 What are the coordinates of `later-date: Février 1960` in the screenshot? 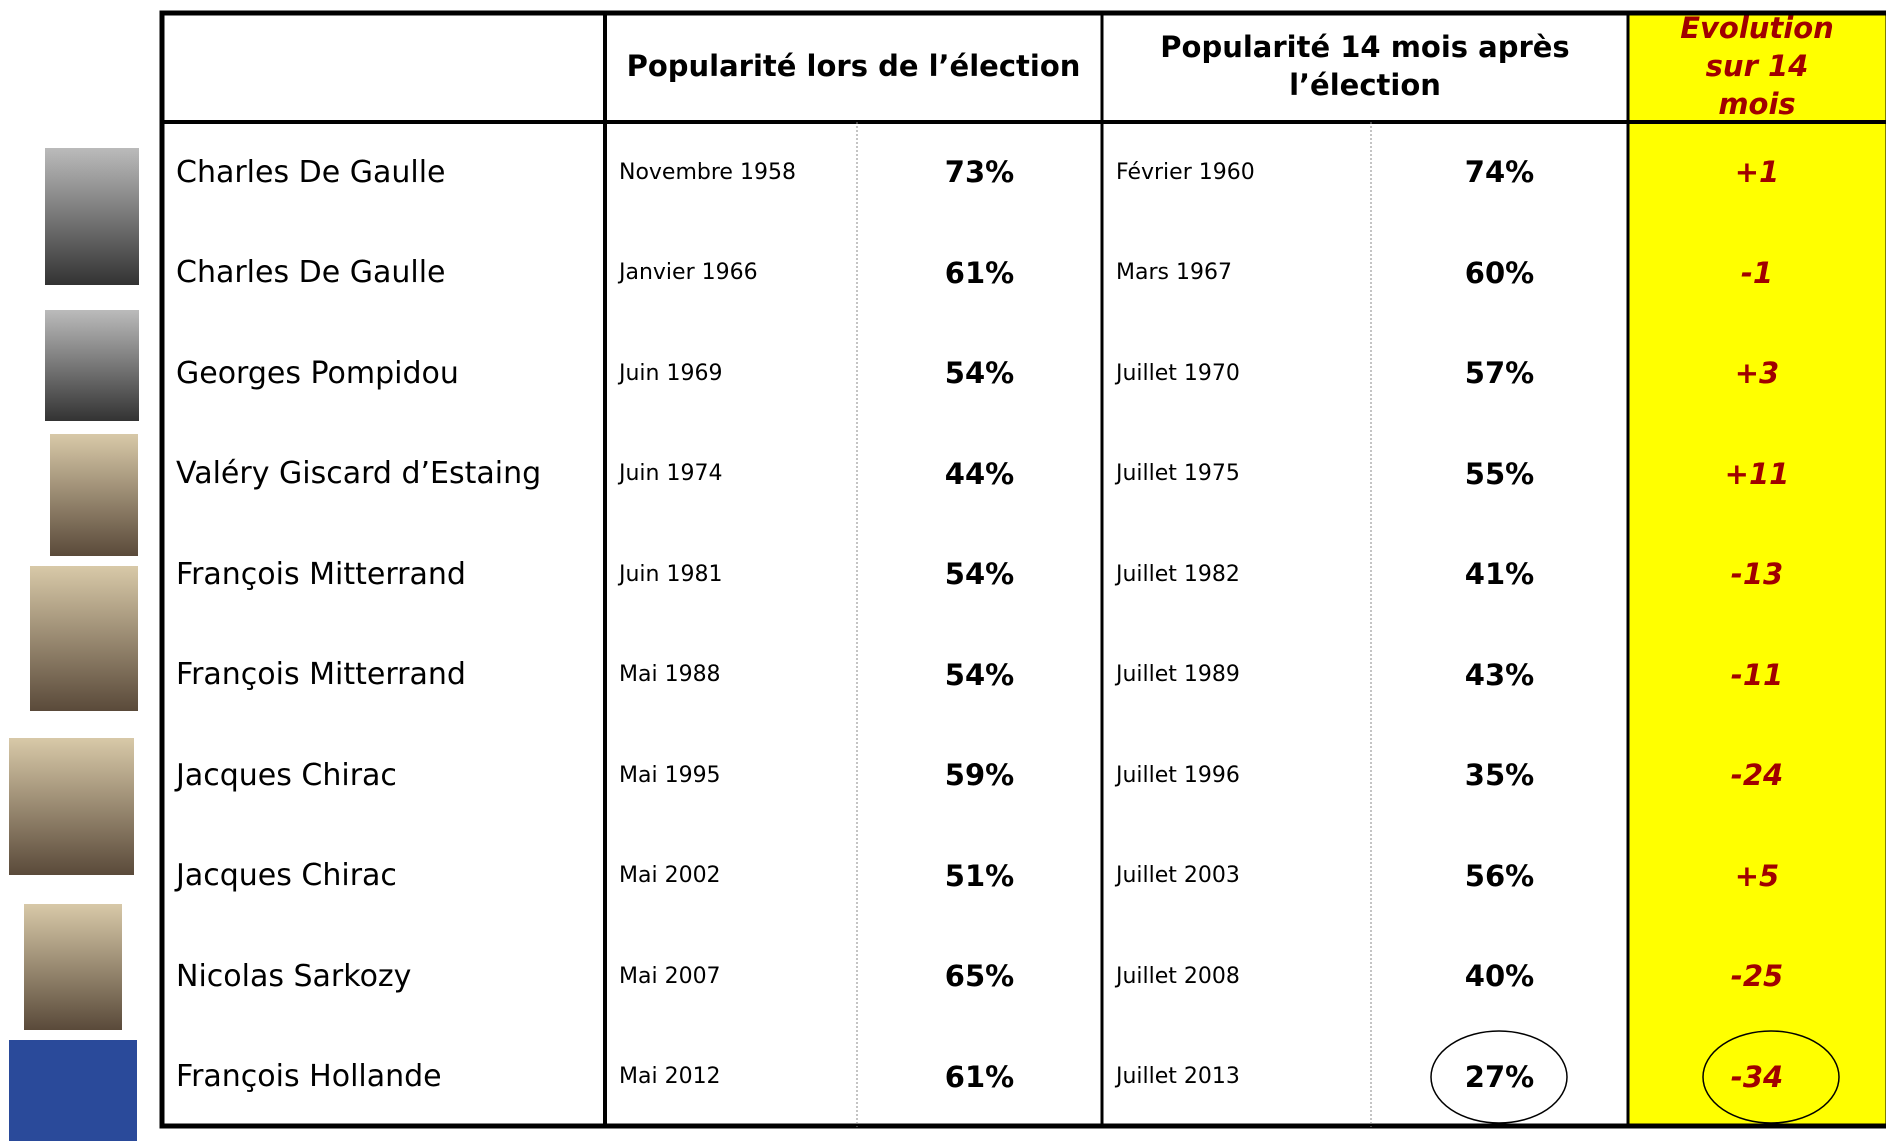 It's located at (1185, 172).